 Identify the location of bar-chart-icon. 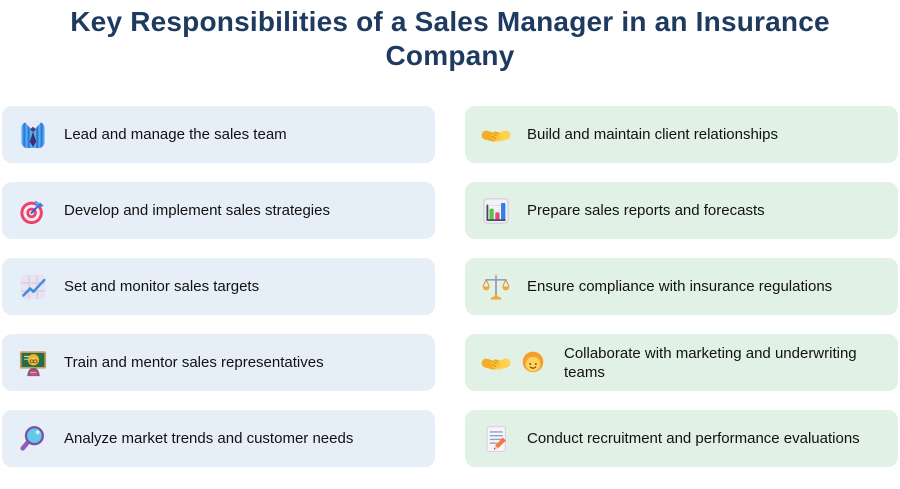
(496, 210).